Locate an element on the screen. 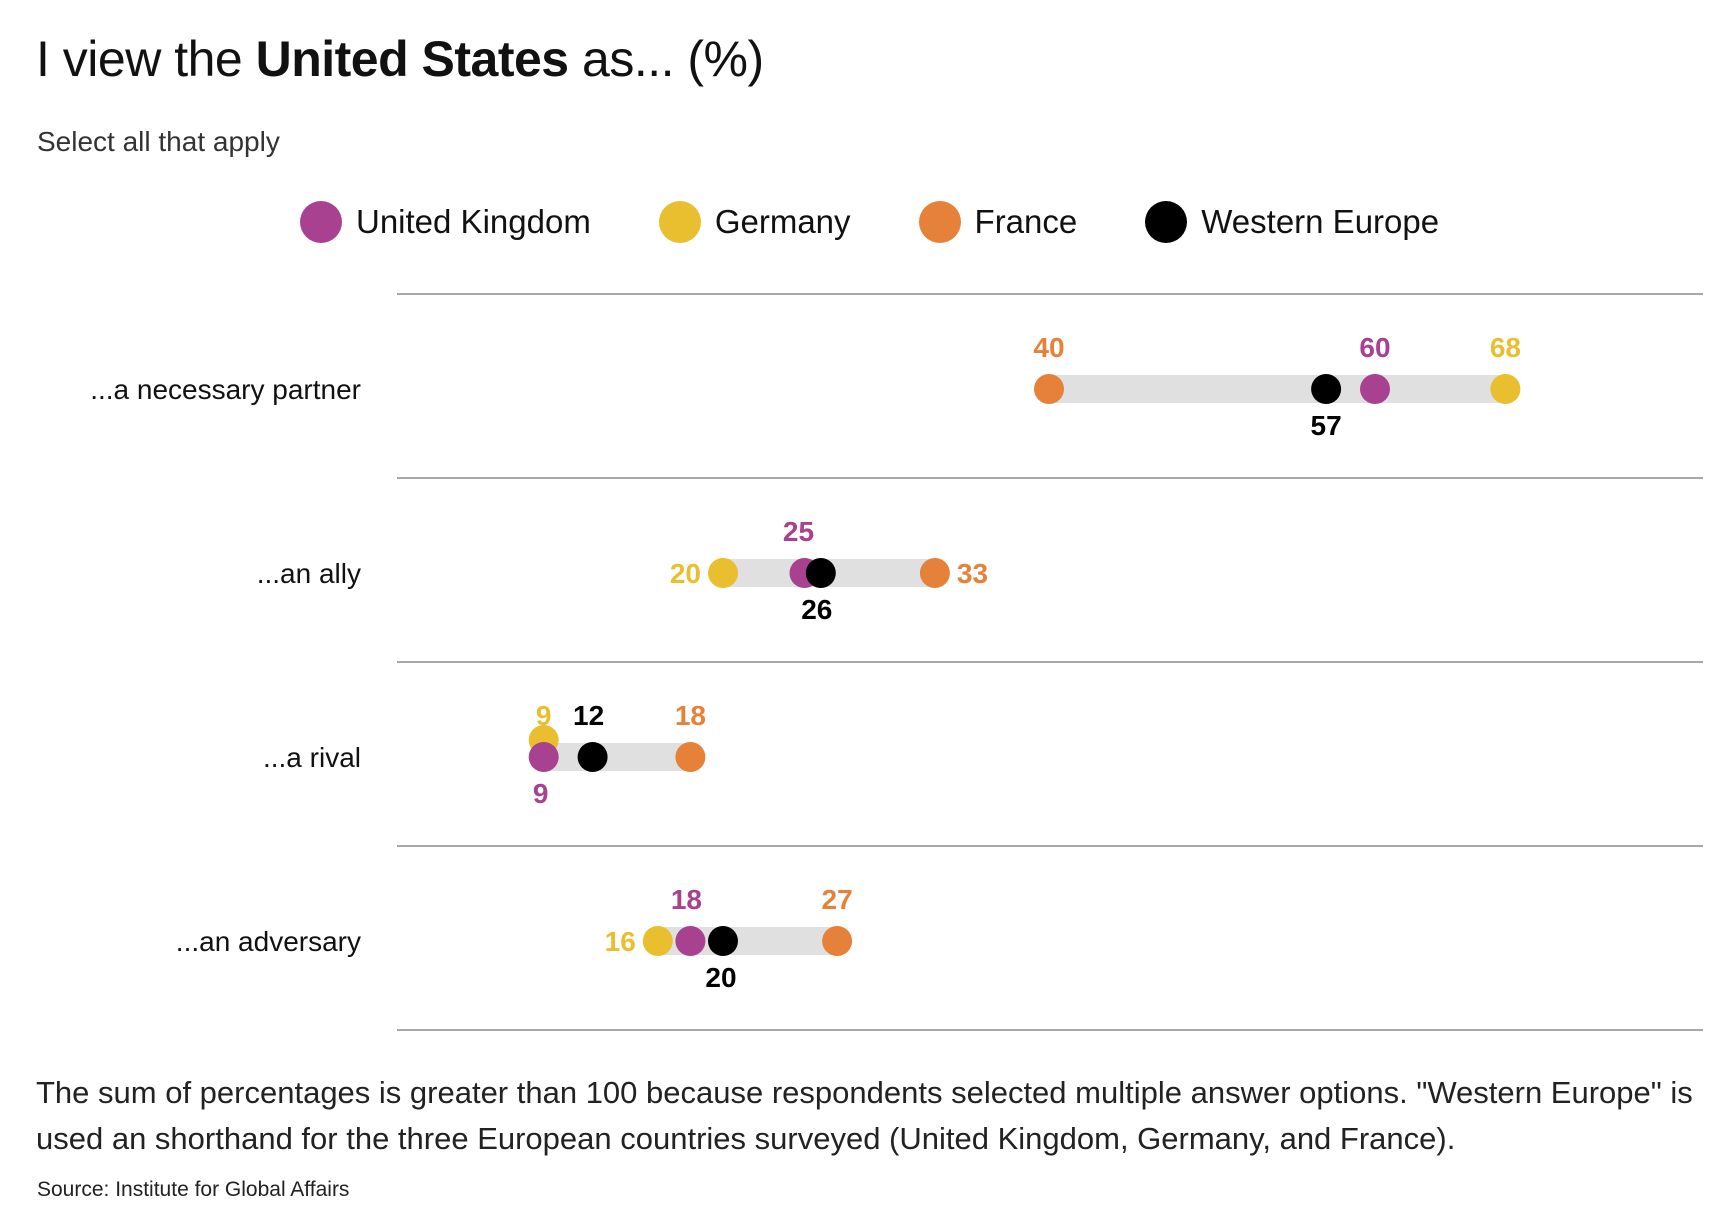 Image resolution: width=1734 pixels, height=1212 pixels. value-label-western-europe-a-necessary-partner: 57 is located at coordinates (1326, 425).